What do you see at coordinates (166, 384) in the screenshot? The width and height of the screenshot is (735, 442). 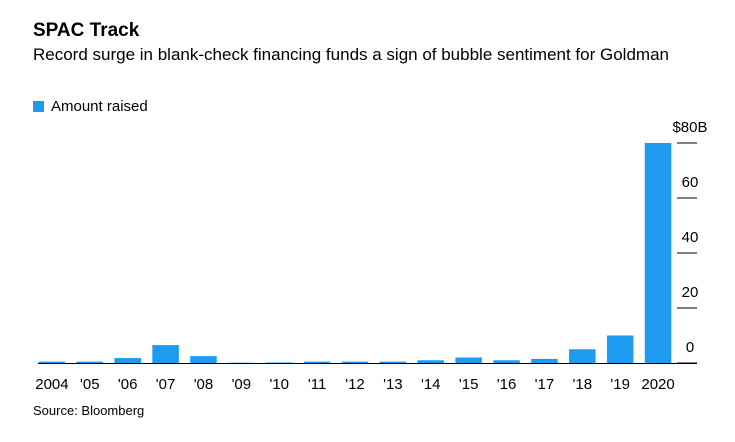 I see `x-tick-label: '07` at bounding box center [166, 384].